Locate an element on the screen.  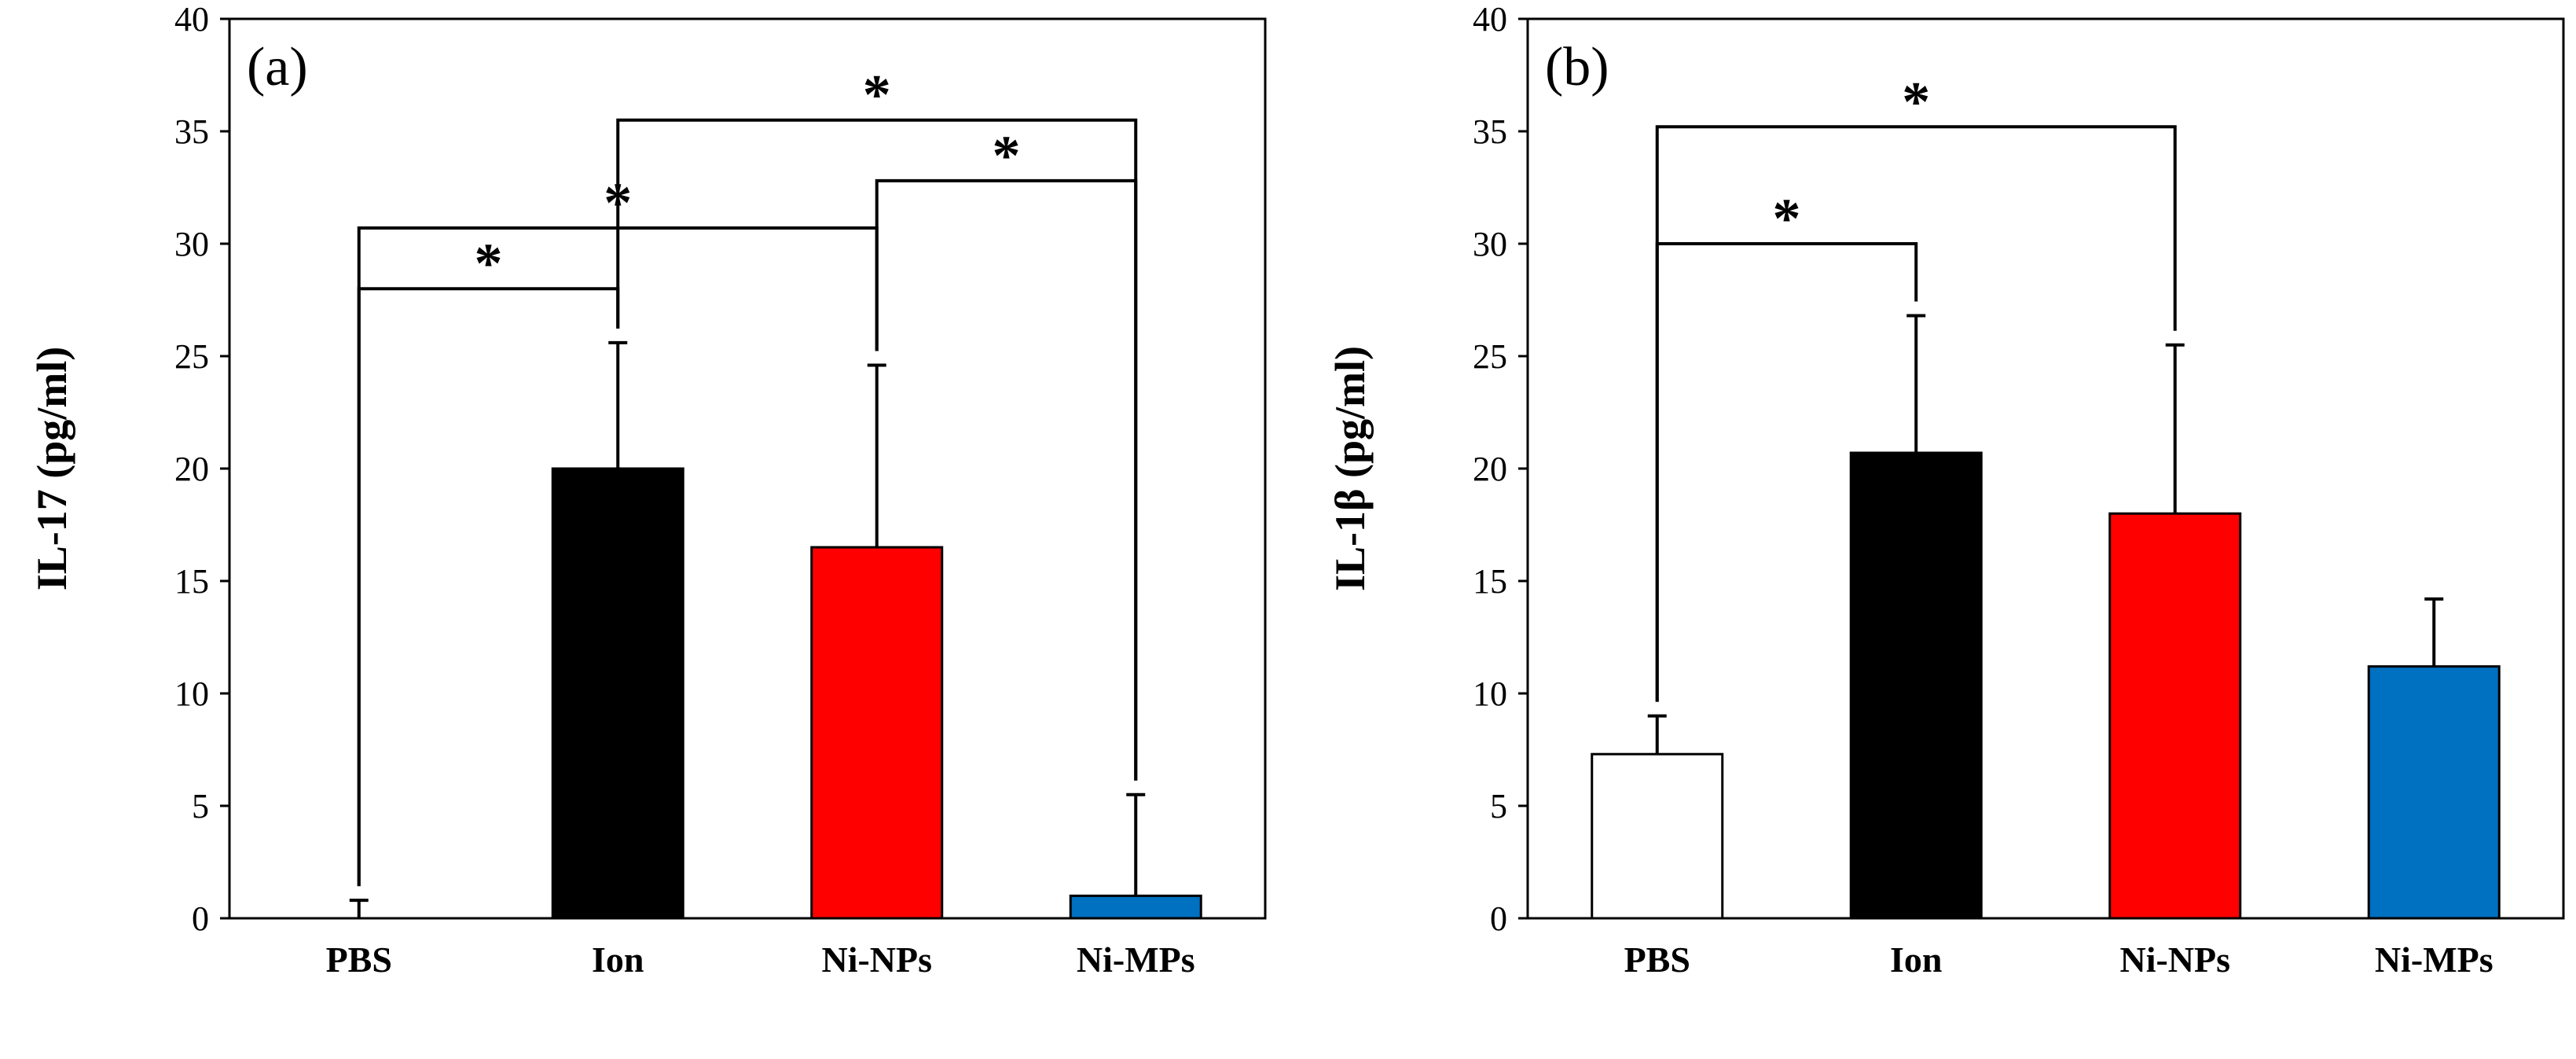
panel-label: (b) is located at coordinates (1577, 67).